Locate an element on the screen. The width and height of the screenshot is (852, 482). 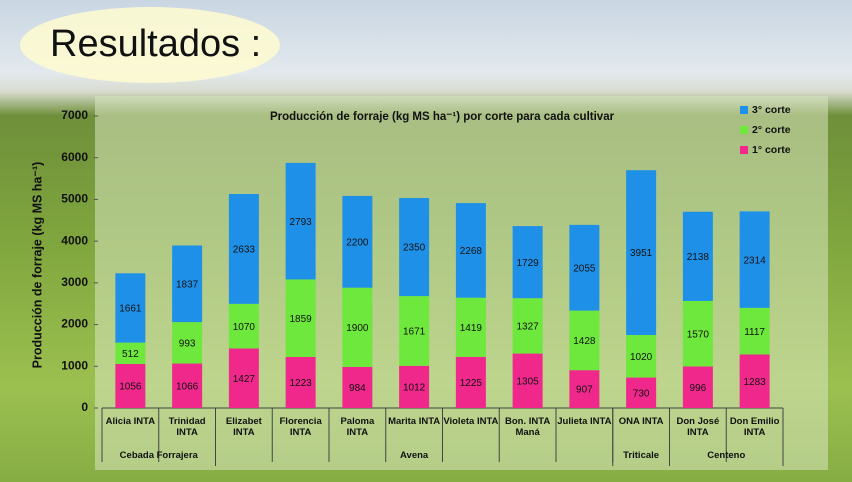
y-axis-label: Producción de forraje (kg MS ha⁻¹) is located at coordinates (37, 265).